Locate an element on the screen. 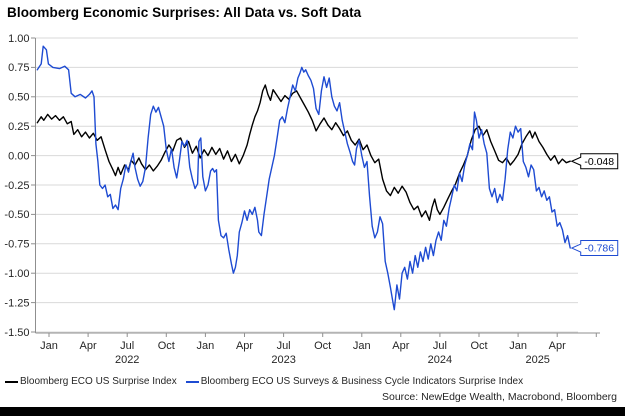  y-tick-label: 0.75 is located at coordinates (18, 68).